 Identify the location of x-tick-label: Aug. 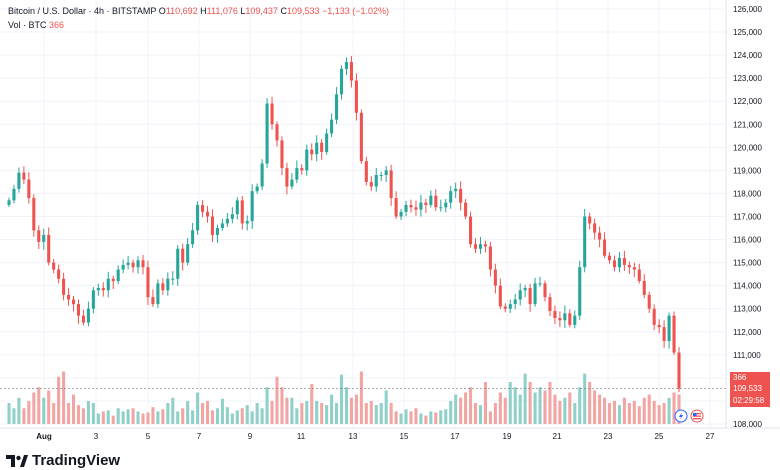
(44, 436).